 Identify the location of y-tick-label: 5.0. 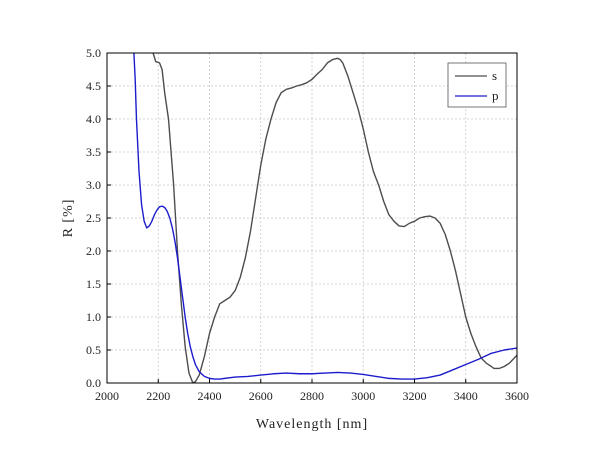
(93, 53).